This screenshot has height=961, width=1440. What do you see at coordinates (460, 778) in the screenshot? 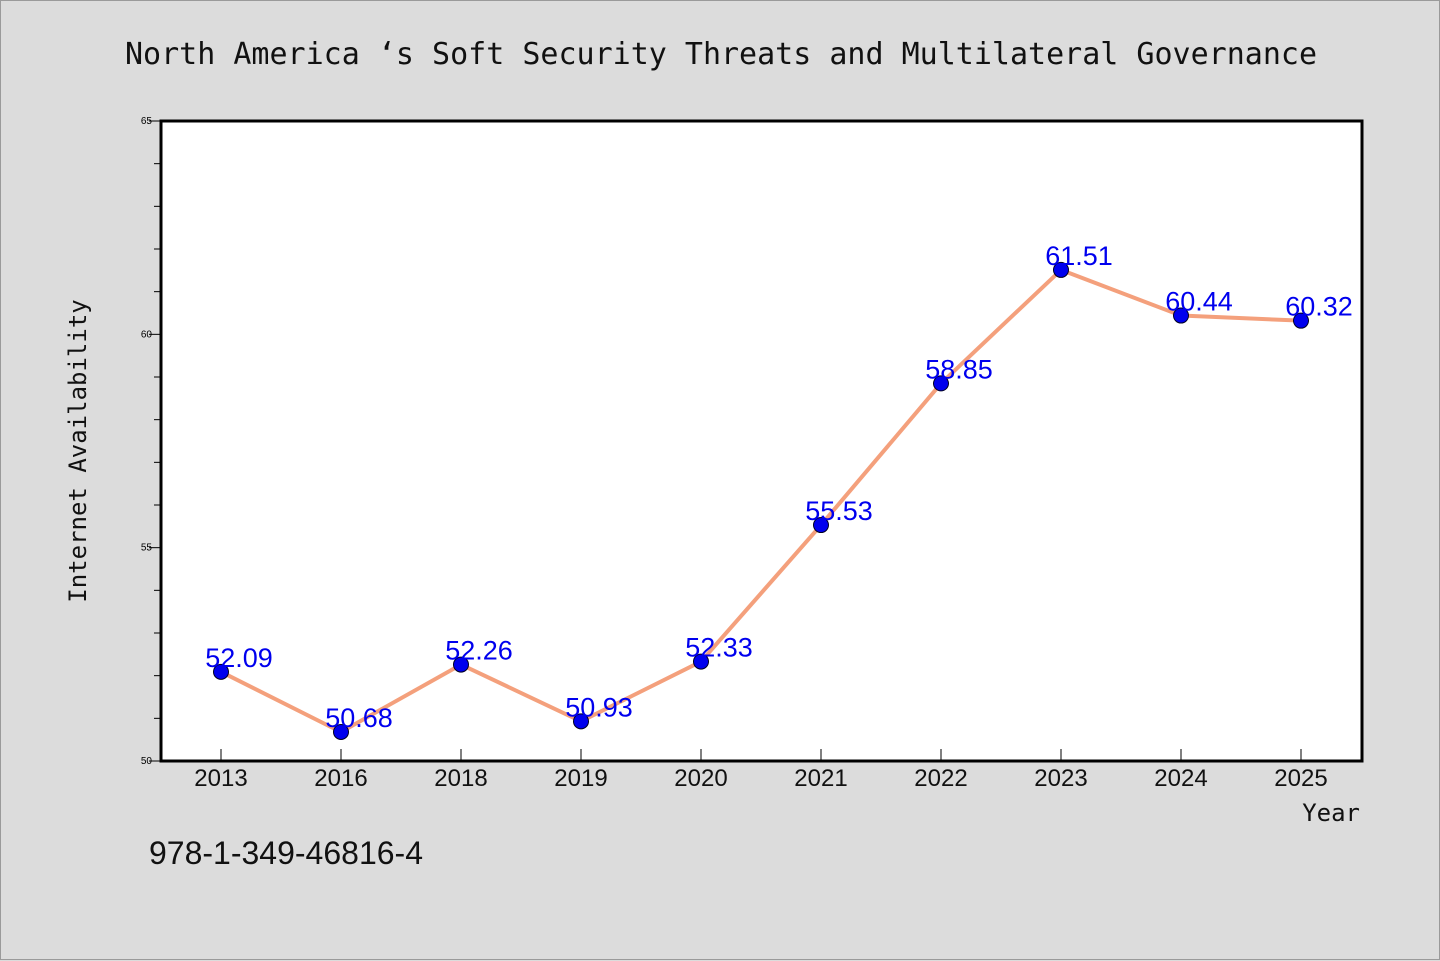
I see `x-tick-label: 2018` at bounding box center [460, 778].